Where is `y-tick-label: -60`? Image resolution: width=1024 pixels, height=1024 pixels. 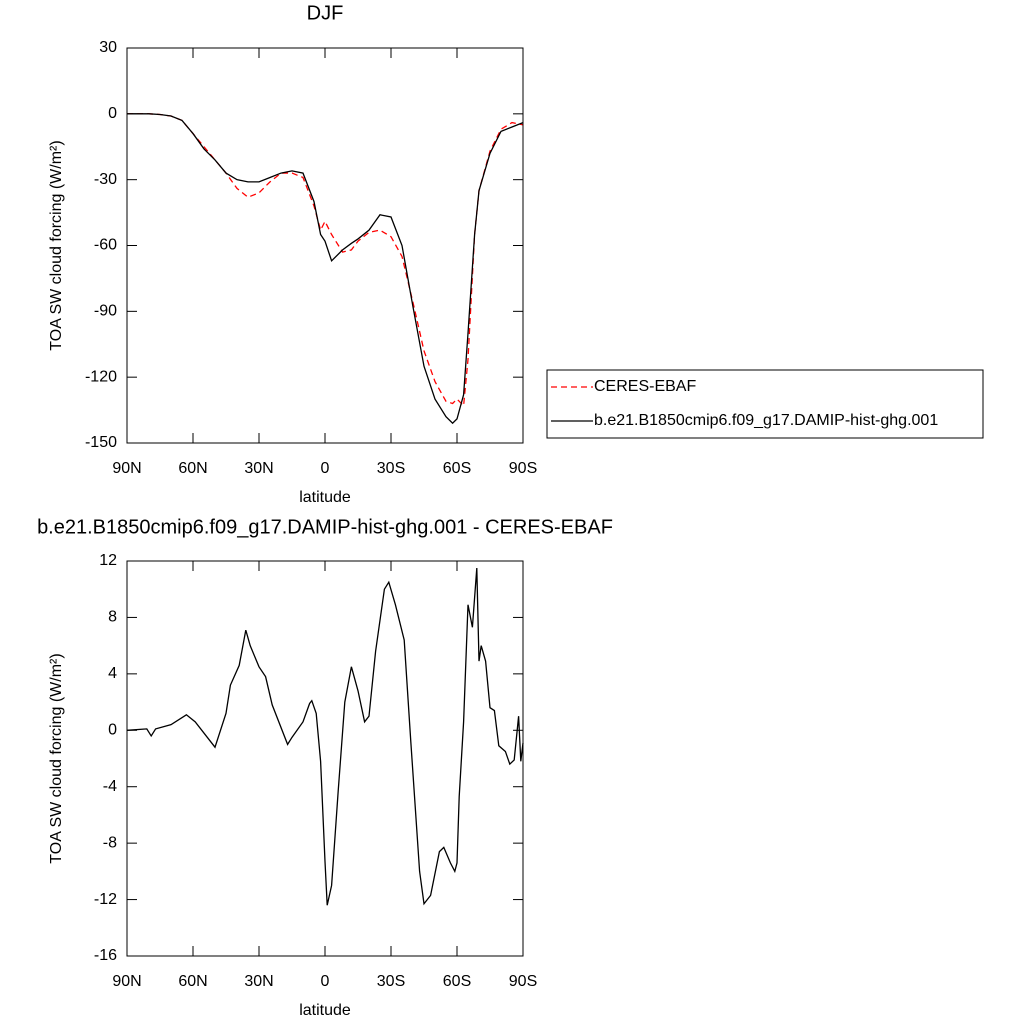 y-tick-label: -60 is located at coordinates (105, 245).